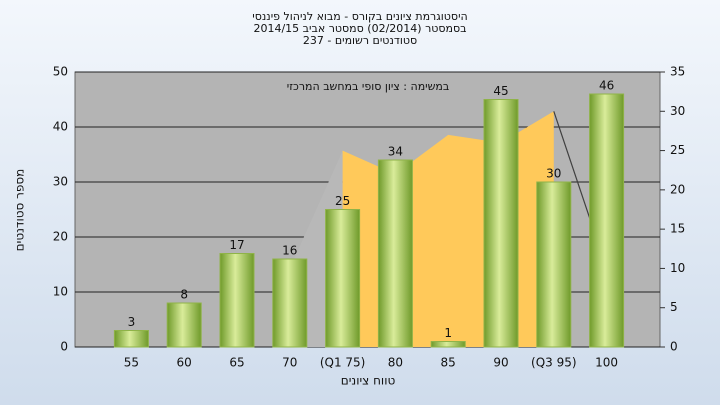 The width and height of the screenshot is (720, 405). I want to click on data-label: 30, so click(553, 174).